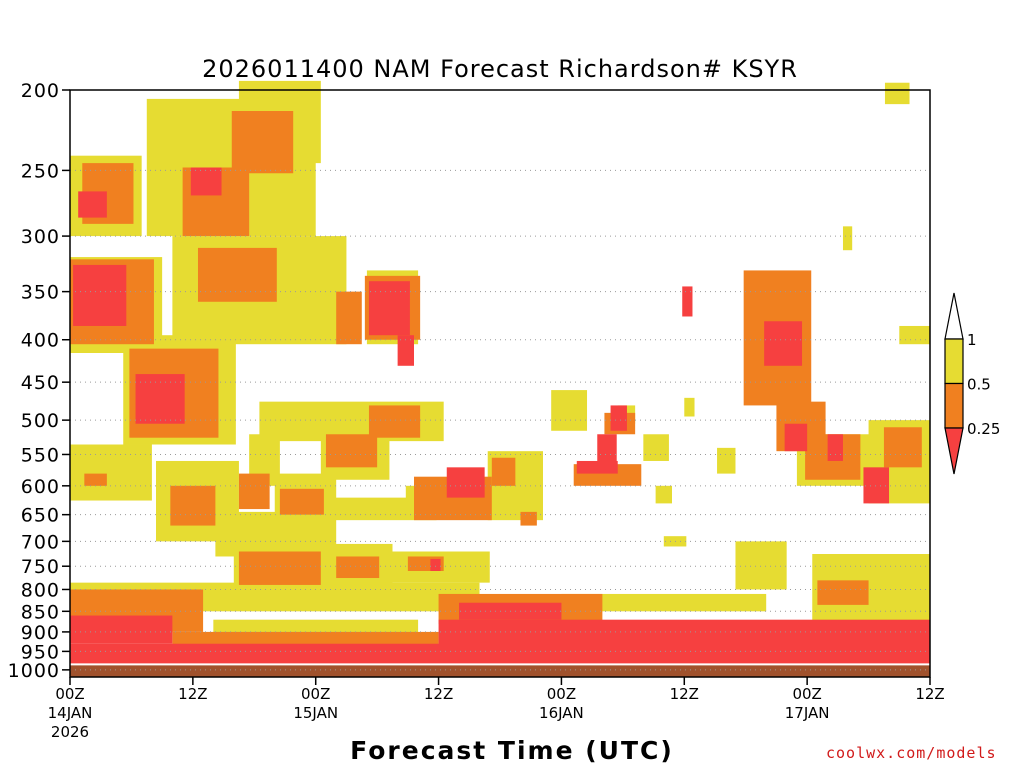 The image size is (1024, 768). Describe the element at coordinates (40, 542) in the screenshot. I see `y-tick-label: 700` at that location.